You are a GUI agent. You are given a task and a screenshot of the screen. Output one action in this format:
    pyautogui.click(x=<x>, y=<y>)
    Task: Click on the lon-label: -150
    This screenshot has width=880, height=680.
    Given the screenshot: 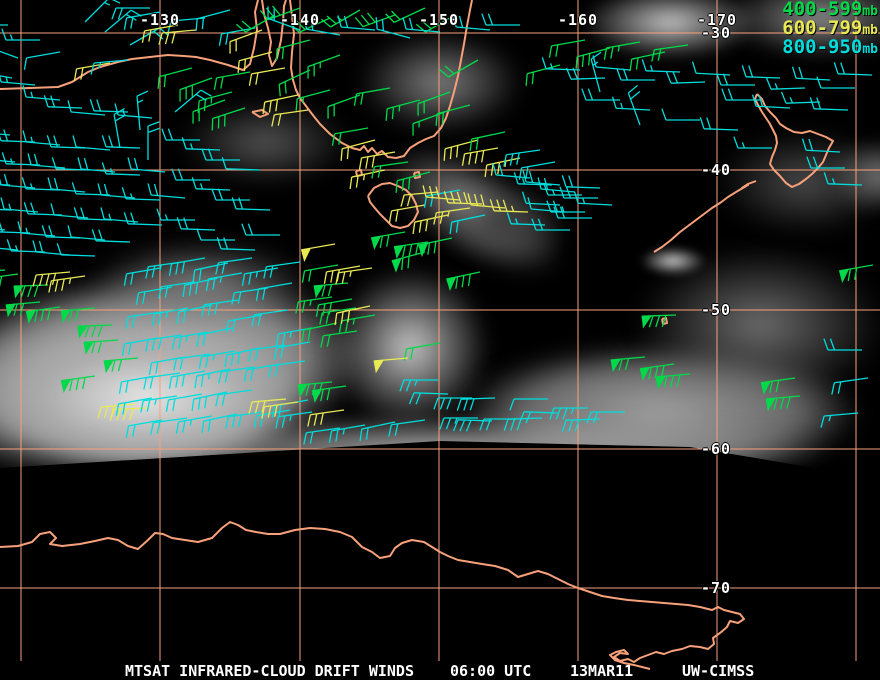 What is the action you would take?
    pyautogui.click(x=439, y=20)
    